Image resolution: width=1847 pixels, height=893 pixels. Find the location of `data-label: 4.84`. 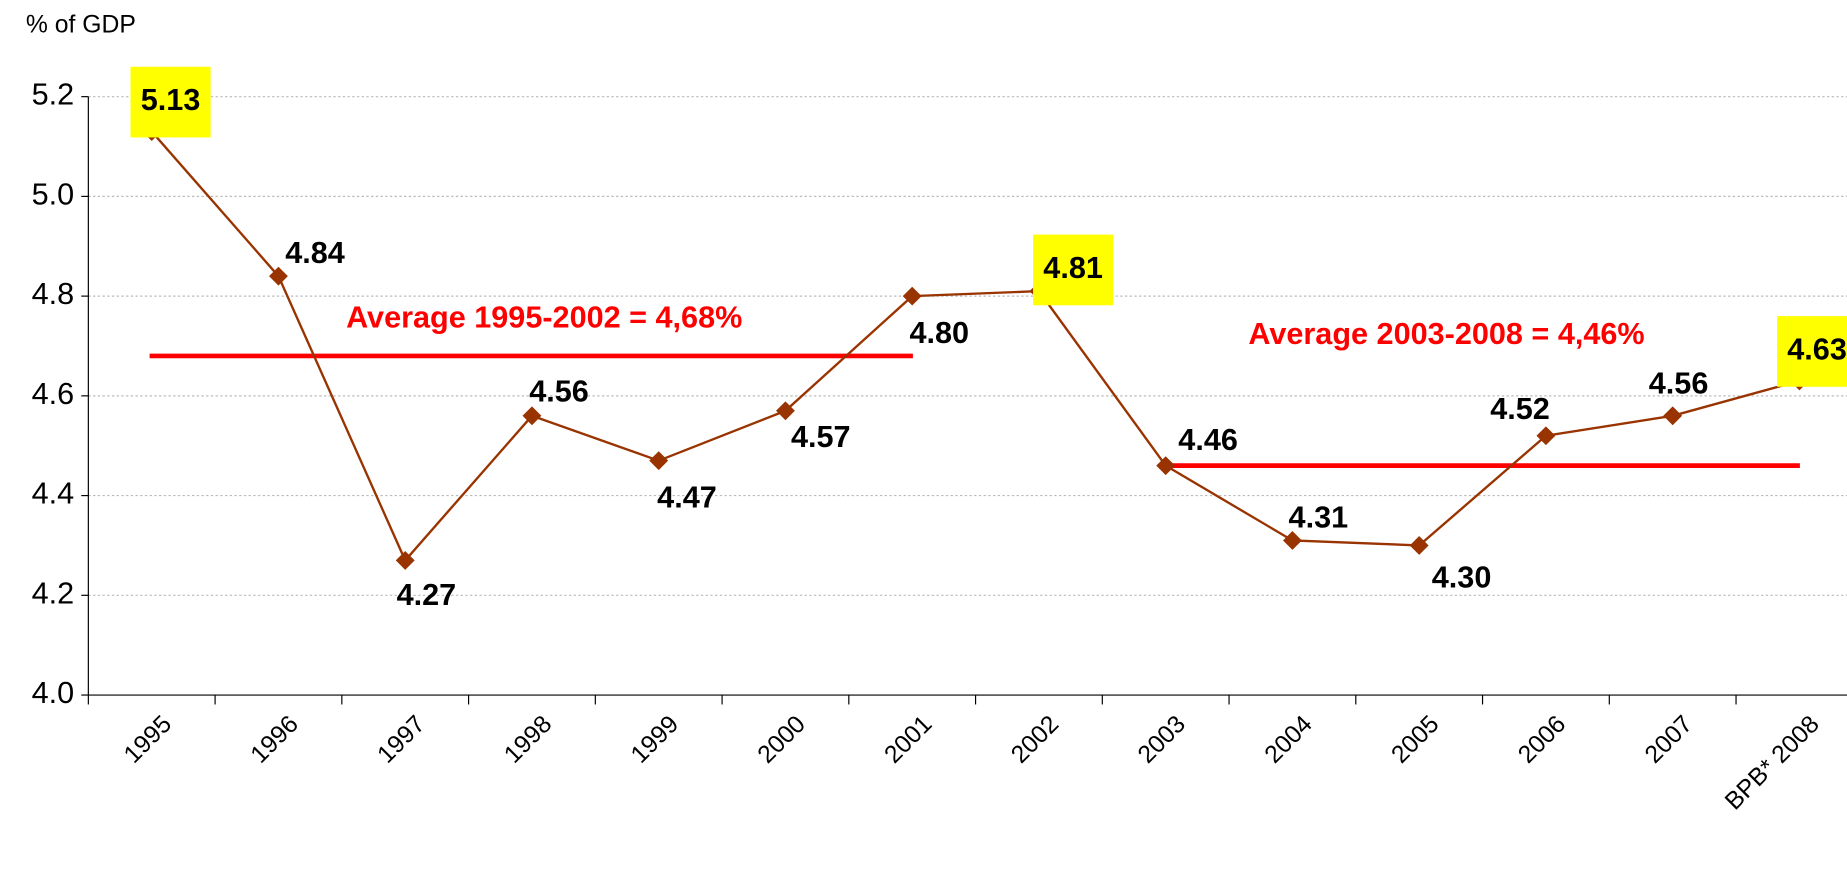

data-label: 4.84 is located at coordinates (315, 253).